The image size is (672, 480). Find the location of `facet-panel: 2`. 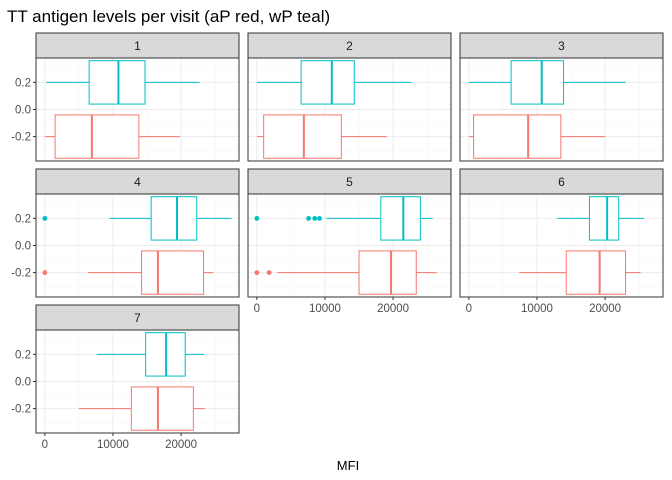

facet-panel: 2 is located at coordinates (349, 97).